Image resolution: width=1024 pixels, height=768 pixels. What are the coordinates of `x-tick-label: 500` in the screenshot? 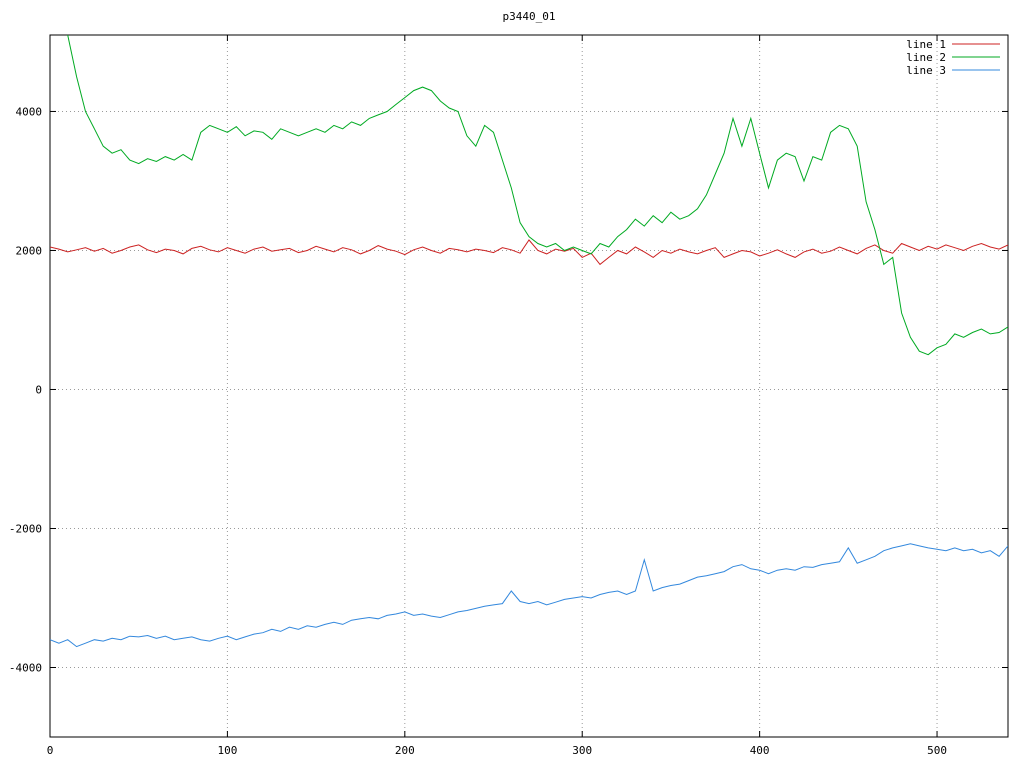 It's located at (937, 750).